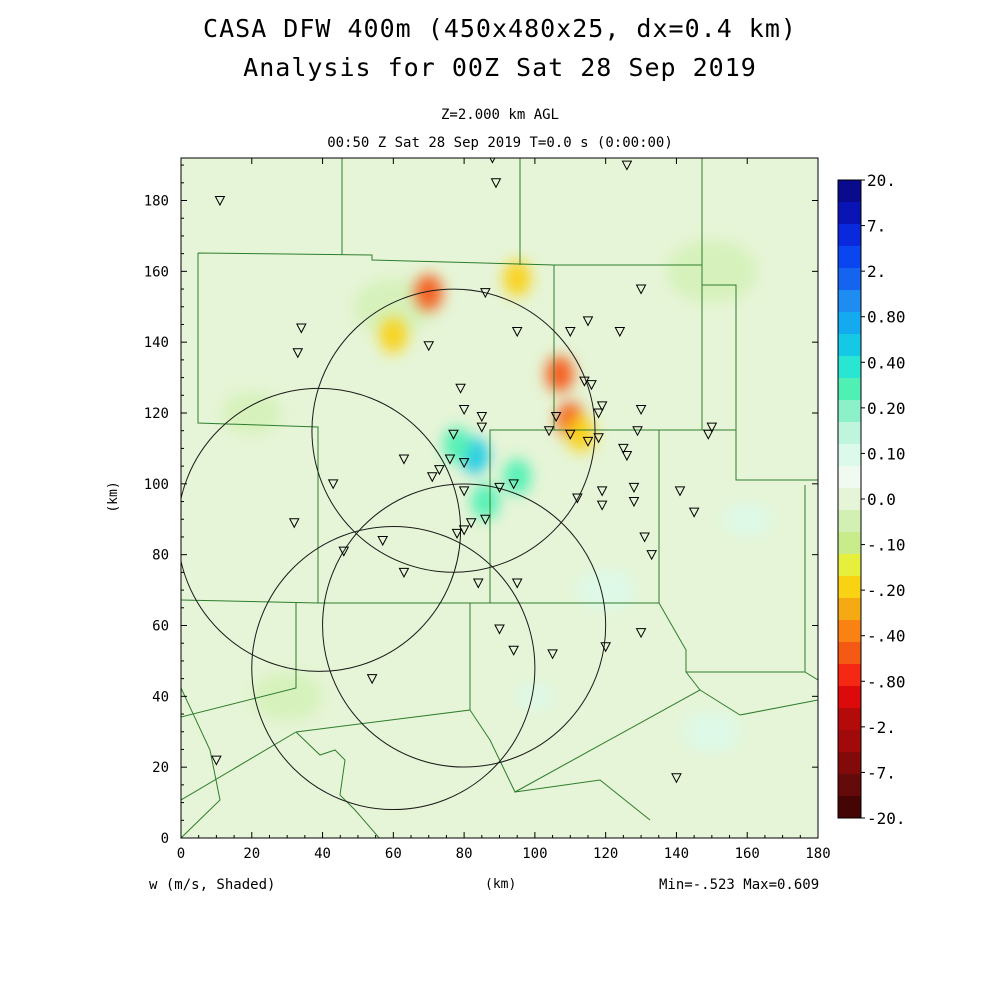  I want to click on colorbar-label: 0.20, so click(886, 408).